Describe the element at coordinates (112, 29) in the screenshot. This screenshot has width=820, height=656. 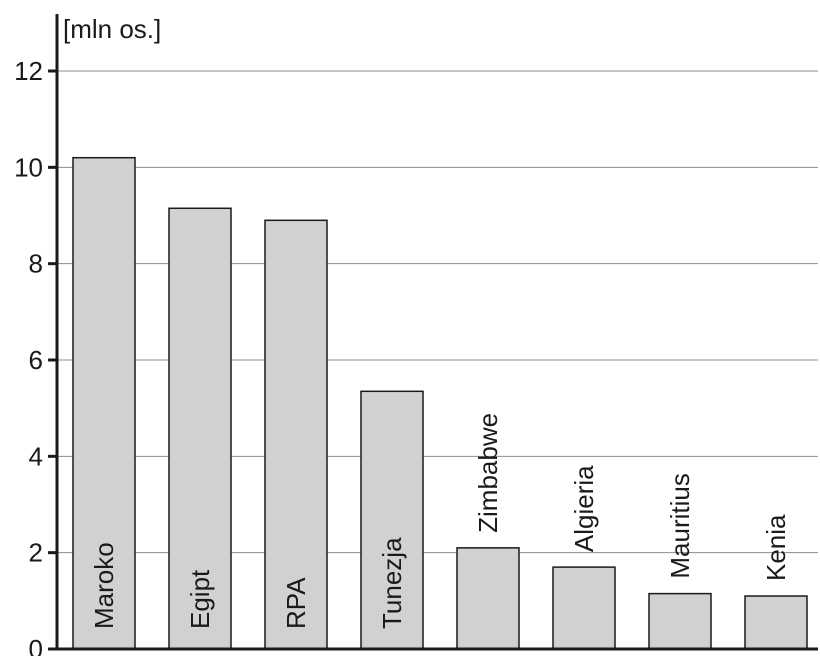
I see `y-axis-unit-label: [mln os.]` at that location.